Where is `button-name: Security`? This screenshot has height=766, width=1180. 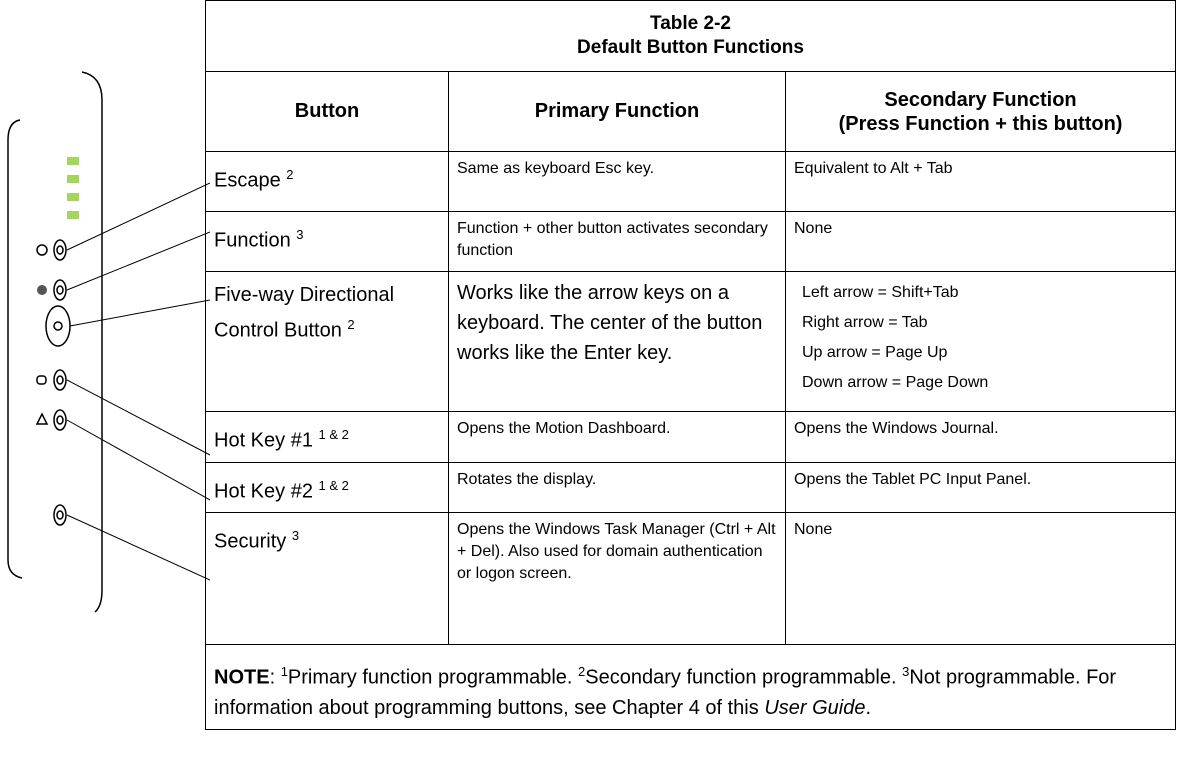
button-name: Security is located at coordinates (250, 541).